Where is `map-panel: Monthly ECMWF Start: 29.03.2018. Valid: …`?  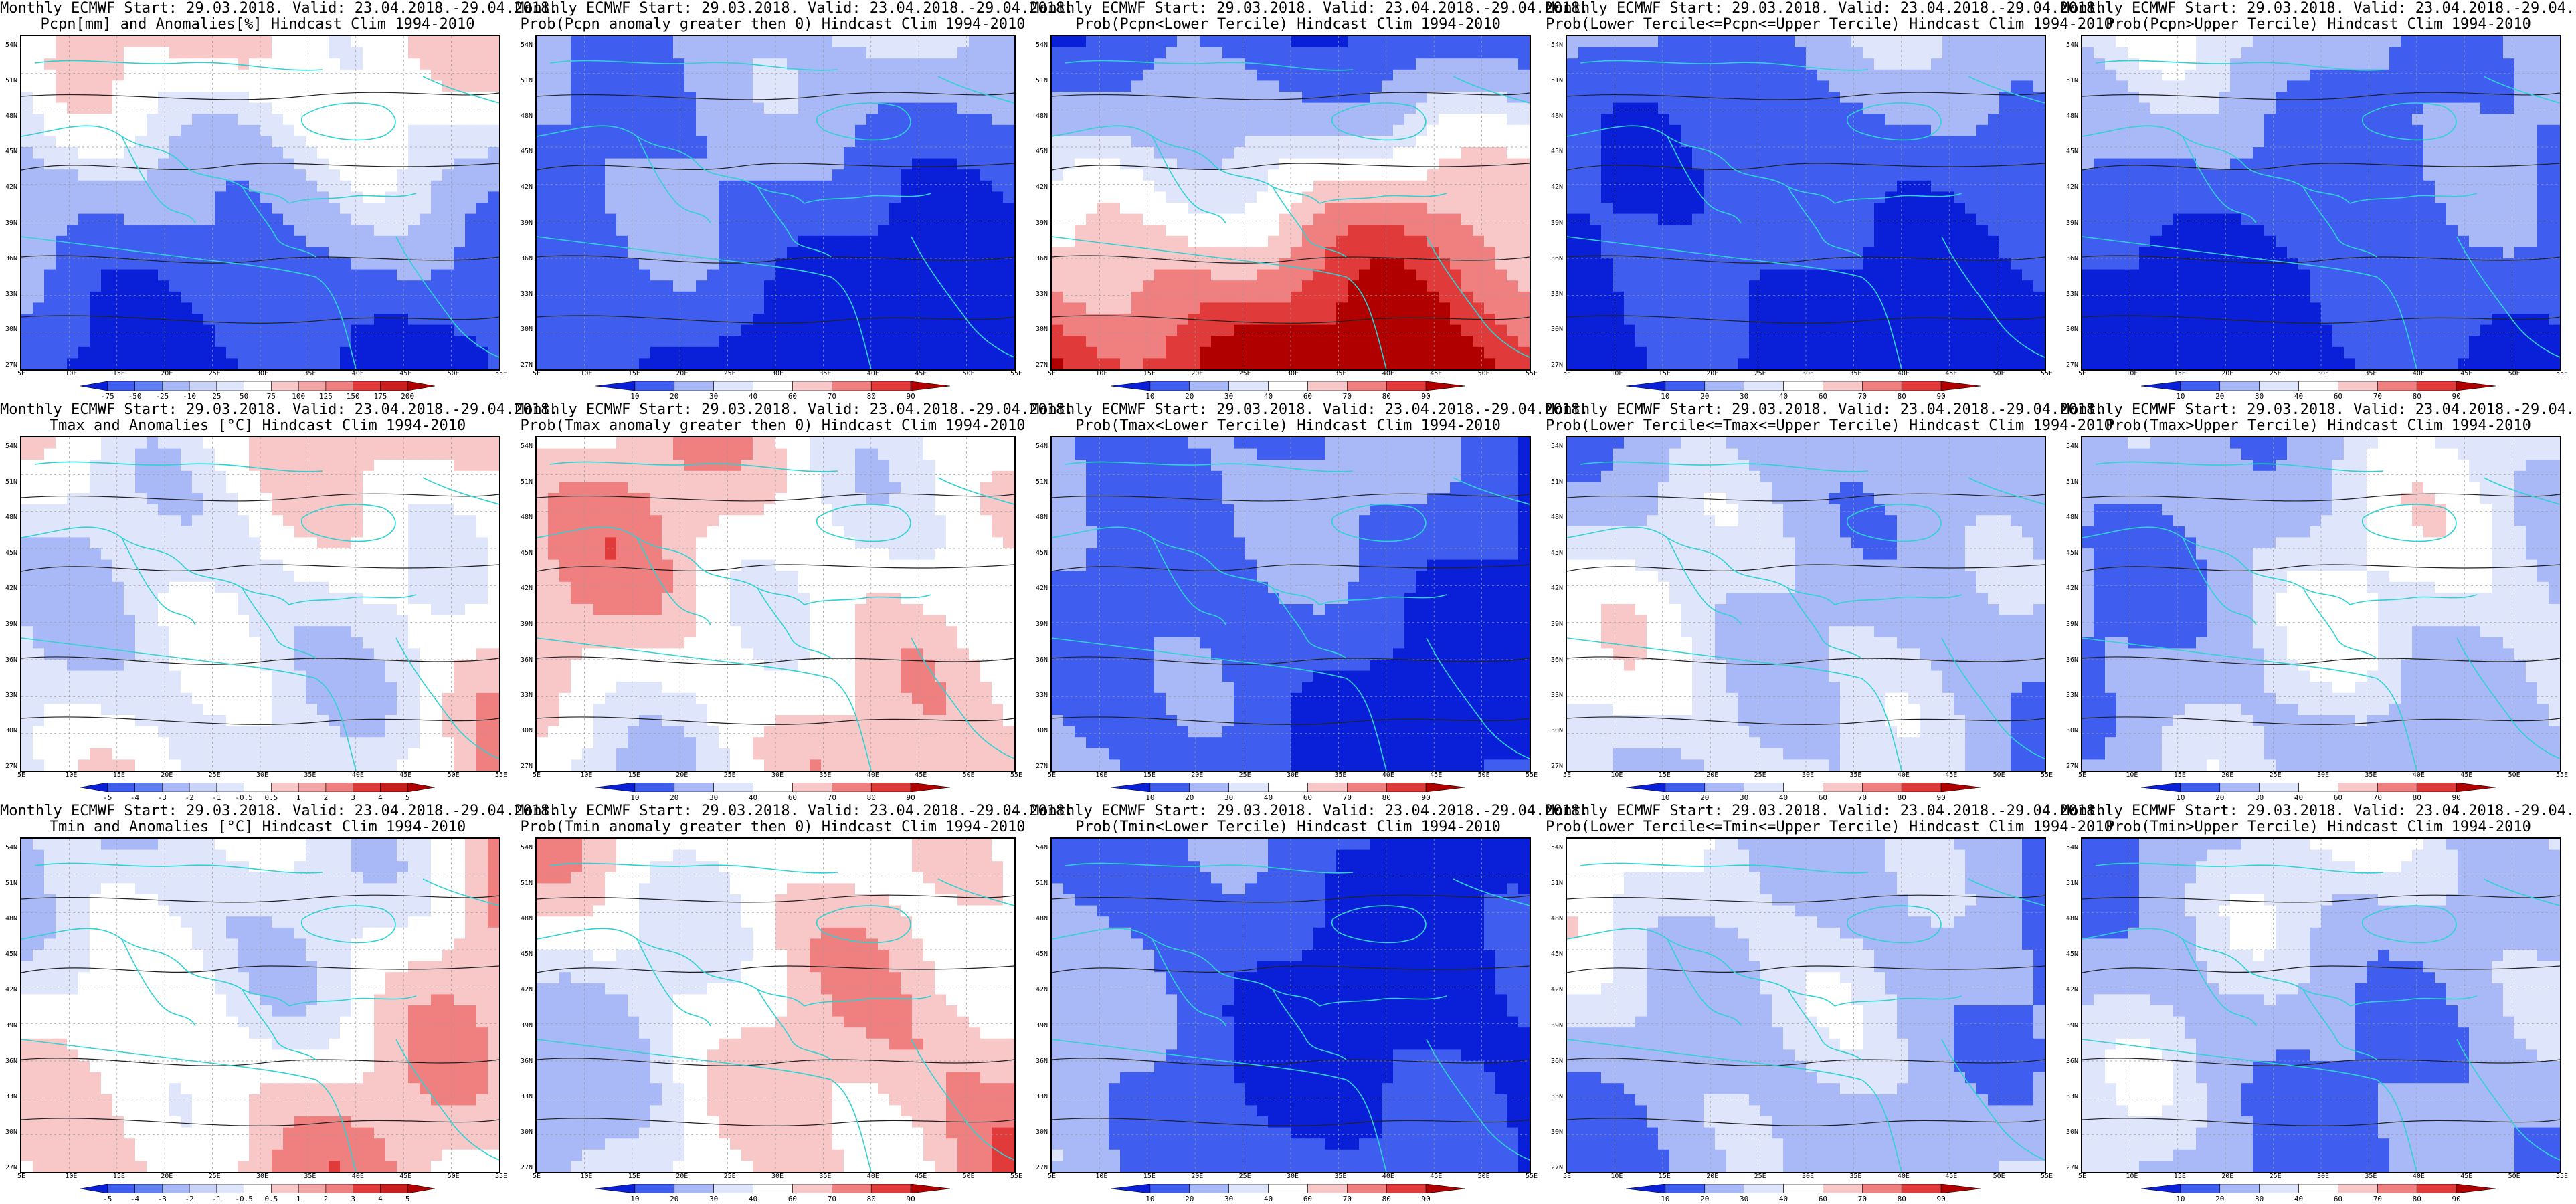
map-panel: Monthly ECMWF Start: 29.03.2018. Valid: … is located at coordinates (279, 1003).